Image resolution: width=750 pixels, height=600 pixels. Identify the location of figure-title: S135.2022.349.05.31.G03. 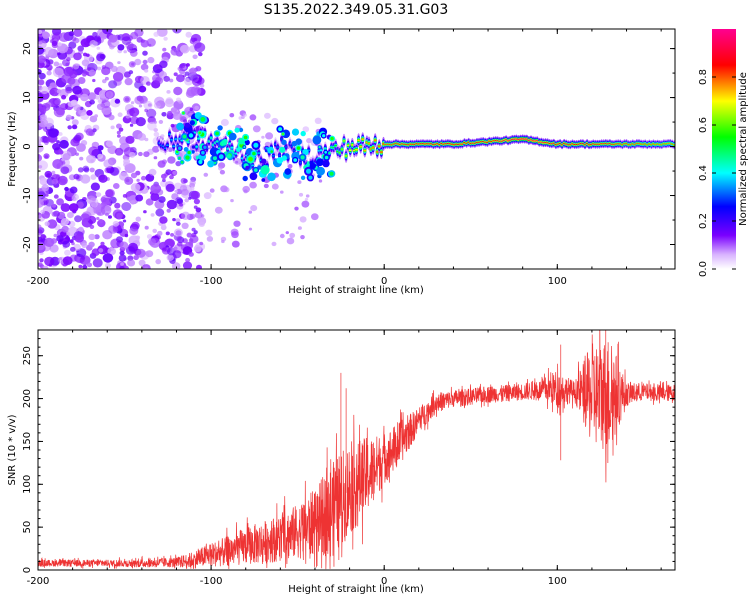
(356, 10).